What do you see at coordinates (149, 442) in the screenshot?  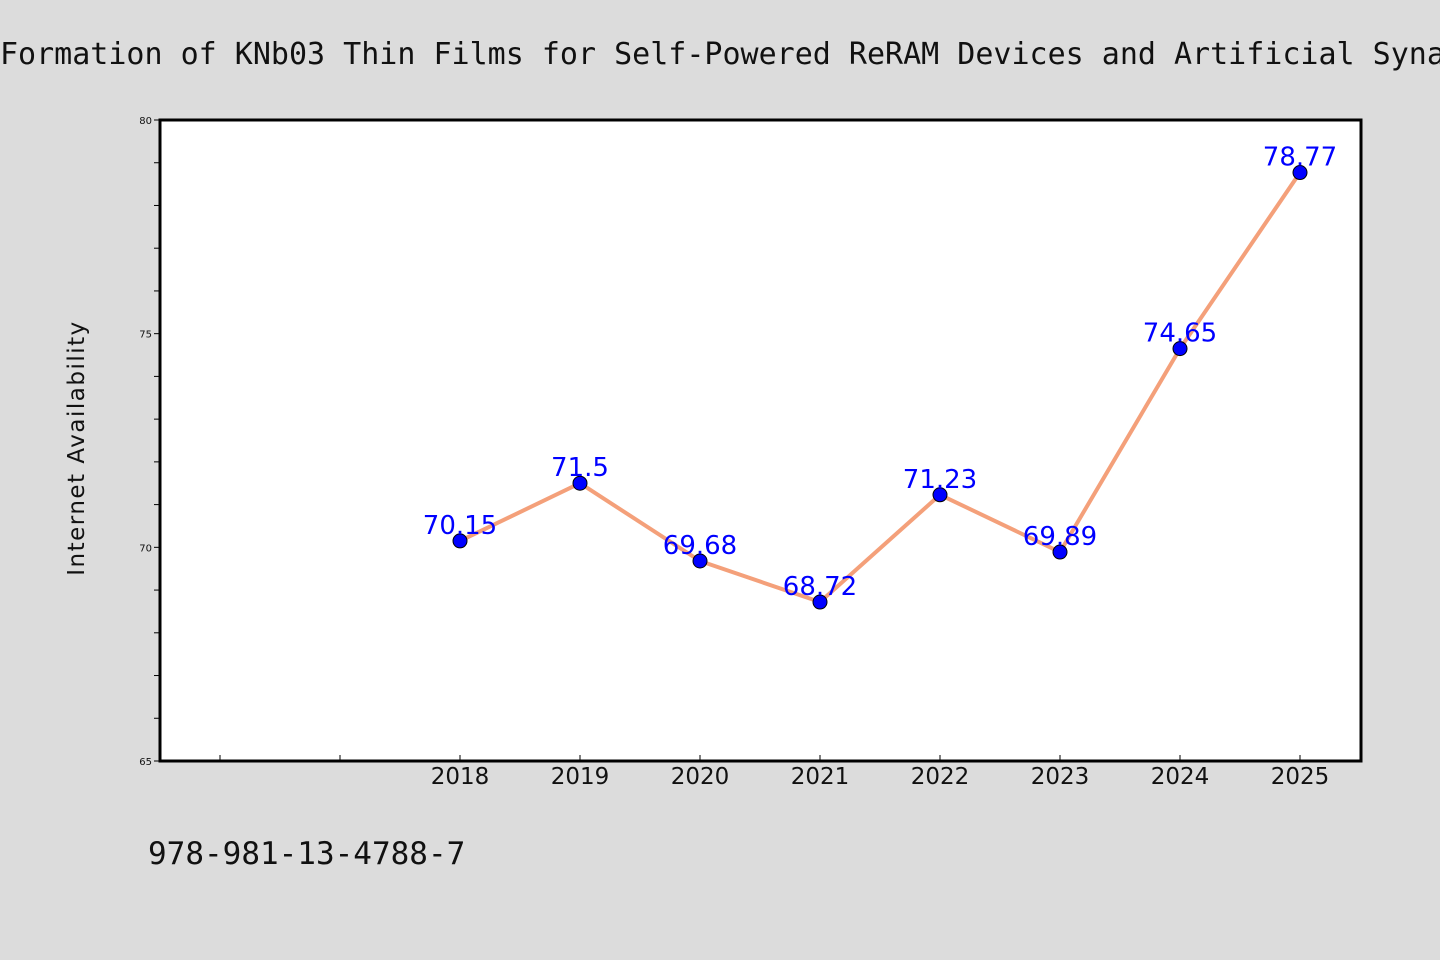 I see `y-axis: 65 70 75 80` at bounding box center [149, 442].